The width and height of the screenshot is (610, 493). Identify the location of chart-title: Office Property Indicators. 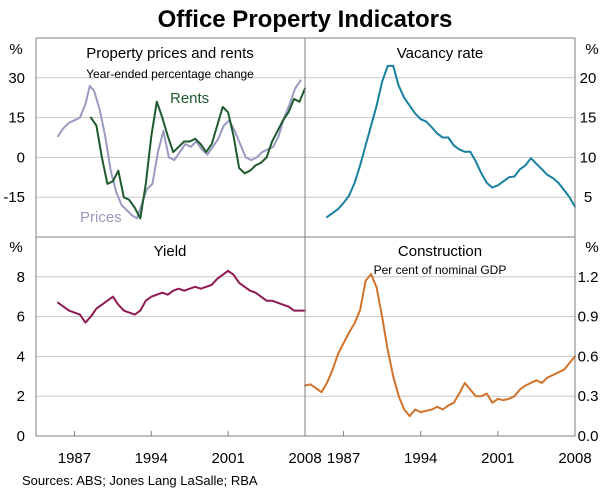
(305, 19).